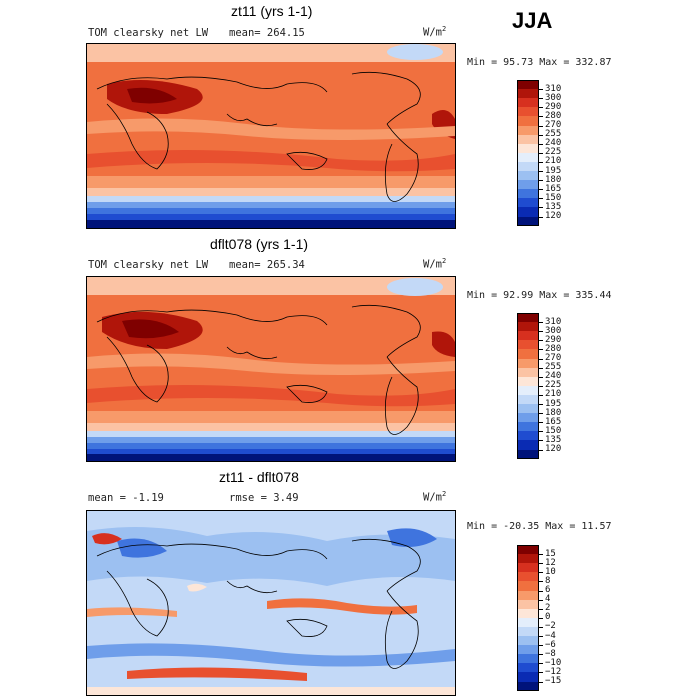  Describe the element at coordinates (553, 125) in the screenshot. I see `panel-1-colorbar-label: 270` at that location.